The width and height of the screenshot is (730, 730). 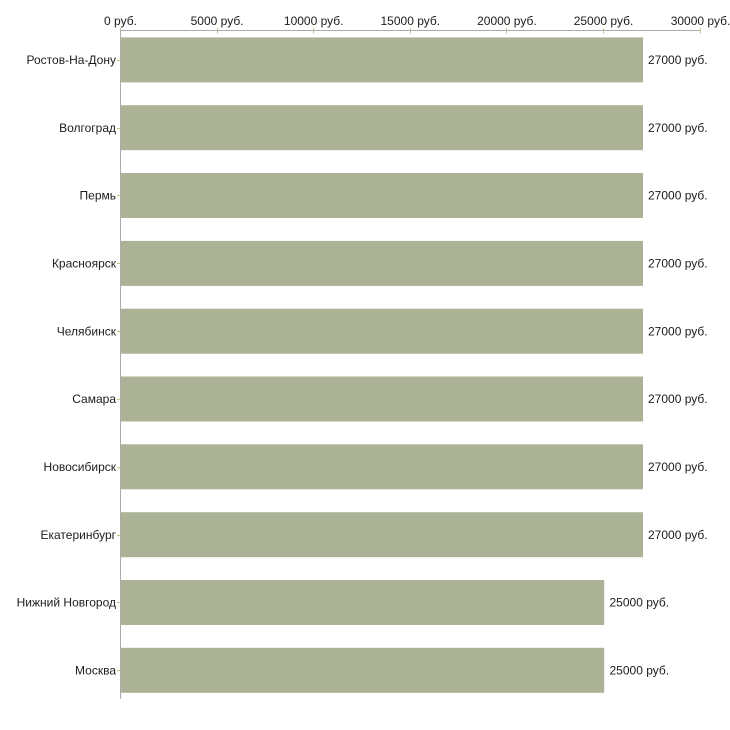 I want to click on svg-text: Нижний Новгород, so click(x=66, y=603).